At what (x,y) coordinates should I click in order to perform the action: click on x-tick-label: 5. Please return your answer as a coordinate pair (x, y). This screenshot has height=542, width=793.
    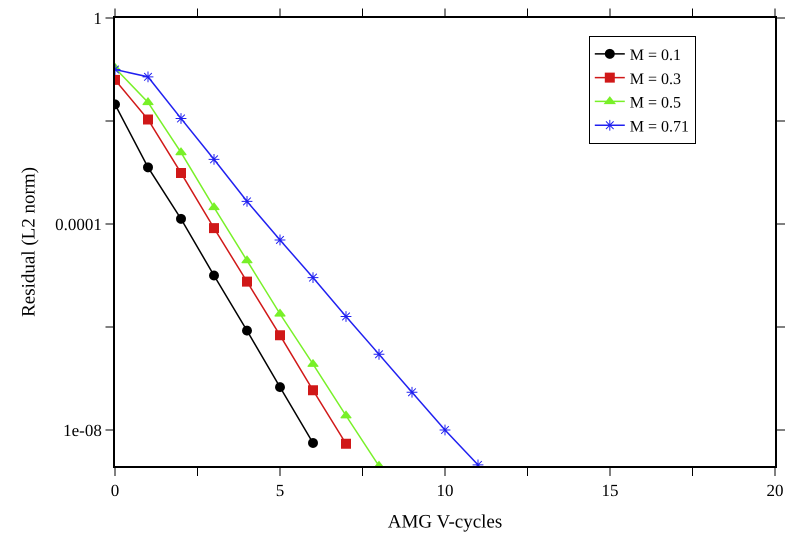
    Looking at the image, I should click on (280, 490).